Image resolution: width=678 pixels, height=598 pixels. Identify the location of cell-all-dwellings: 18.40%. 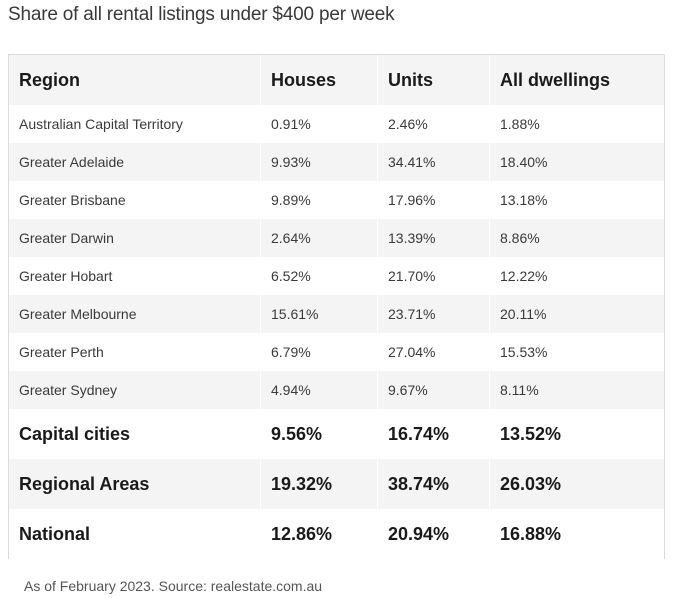
(577, 162).